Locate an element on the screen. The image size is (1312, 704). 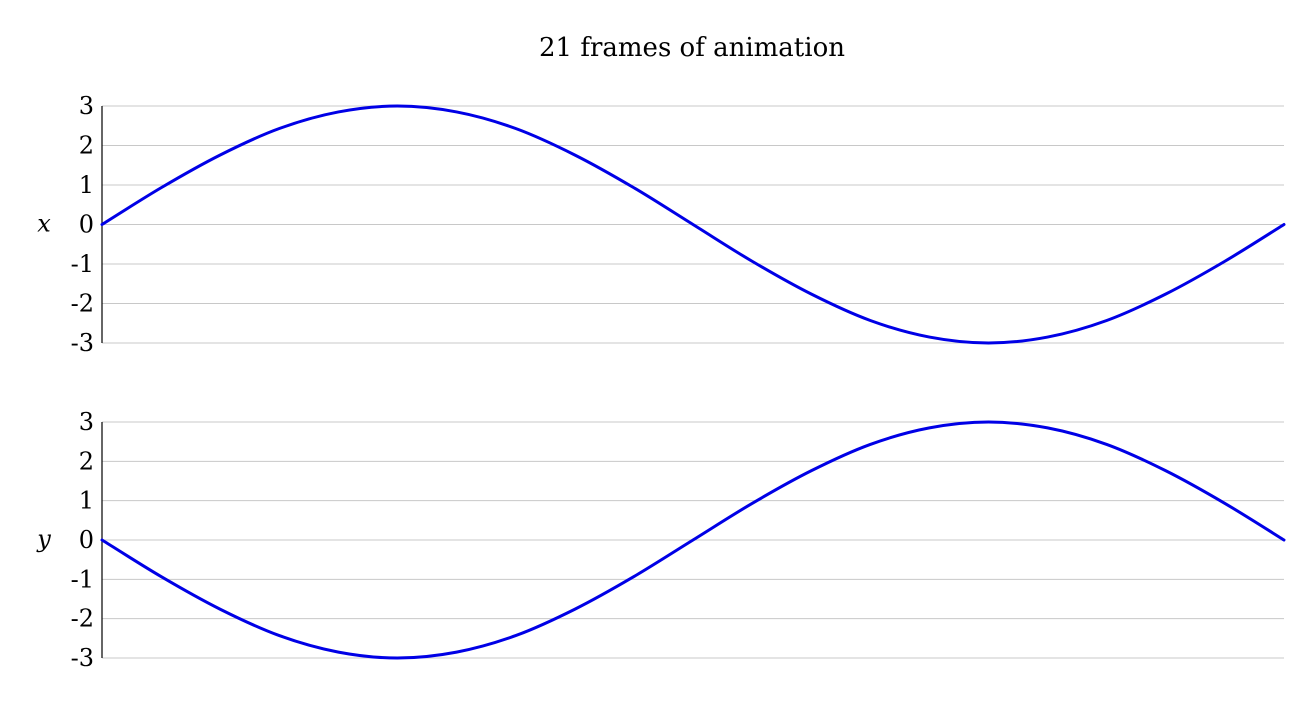
y-tick-label-x-6: 3 is located at coordinates (86, 106).